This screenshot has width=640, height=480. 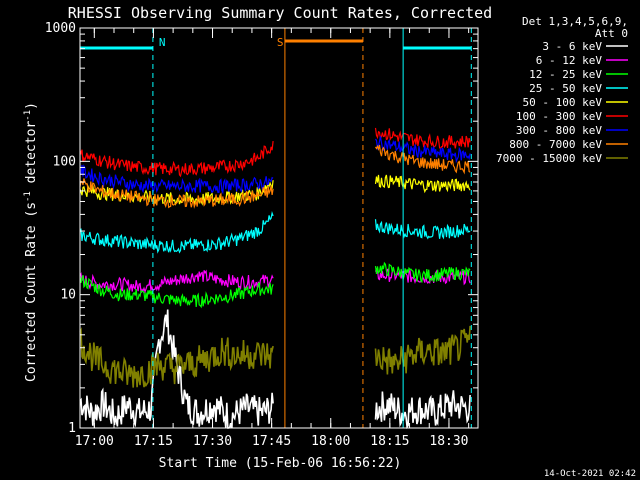 I want to click on legend-entry-label: 300 - 800 keV, so click(x=559, y=130).